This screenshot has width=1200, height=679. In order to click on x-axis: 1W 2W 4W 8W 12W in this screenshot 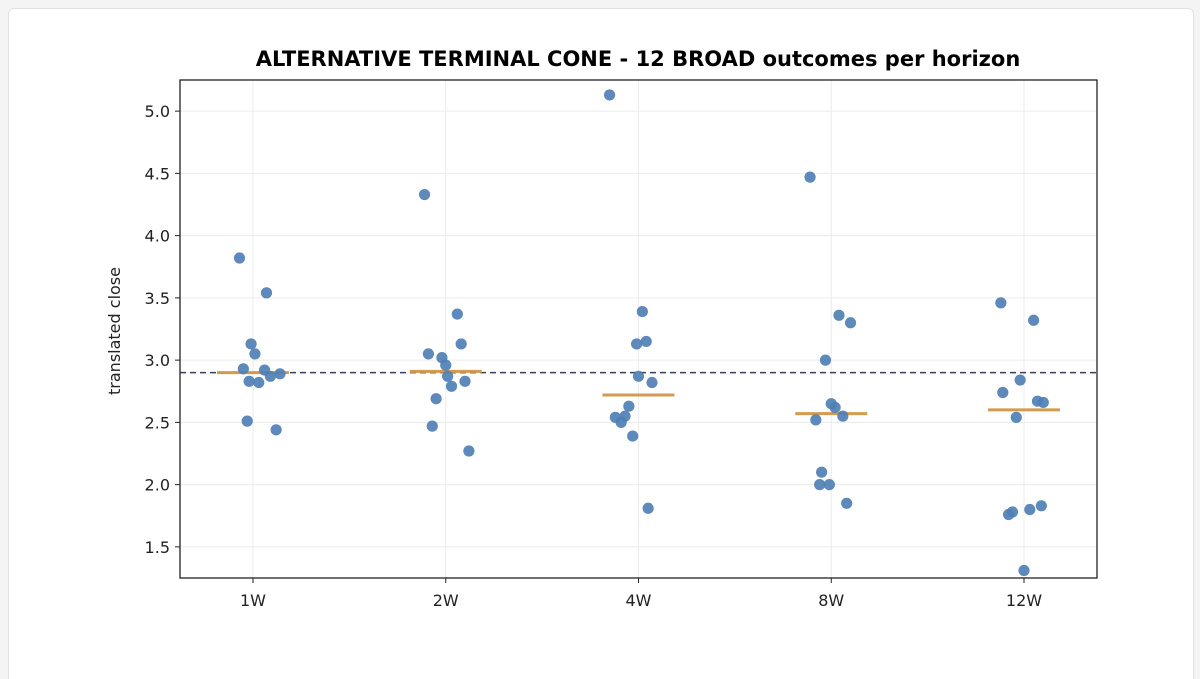, I will do `click(641, 594)`.